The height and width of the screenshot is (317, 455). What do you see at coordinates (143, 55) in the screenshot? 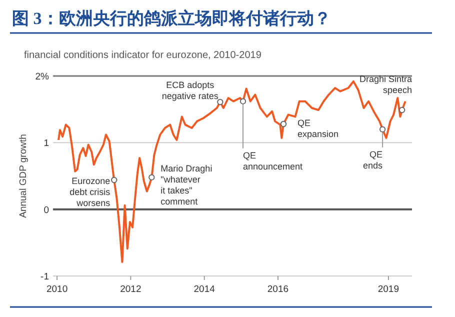
I see `chart-subtitle: financial conditions indicator for eurozone, 2010-2019` at bounding box center [143, 55].